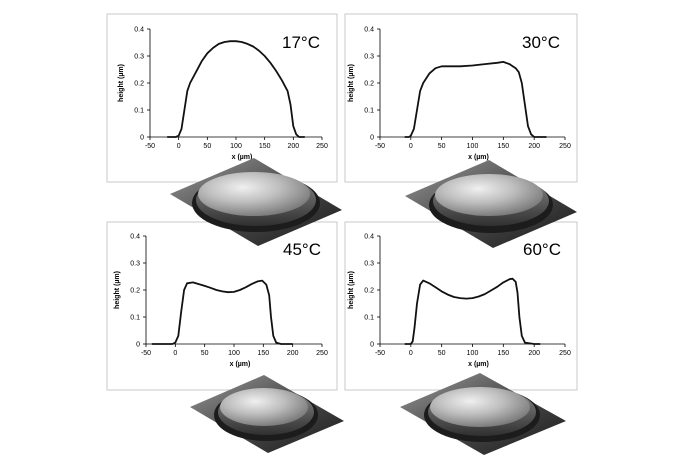 The image size is (700, 472). I want to click on temperature-label: 17°C, so click(301, 42).